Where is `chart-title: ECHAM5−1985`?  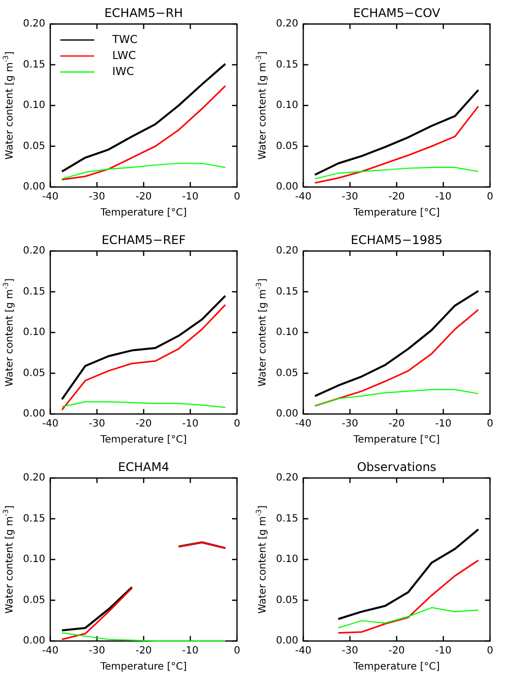 chart-title: ECHAM5−1985 is located at coordinates (396, 240).